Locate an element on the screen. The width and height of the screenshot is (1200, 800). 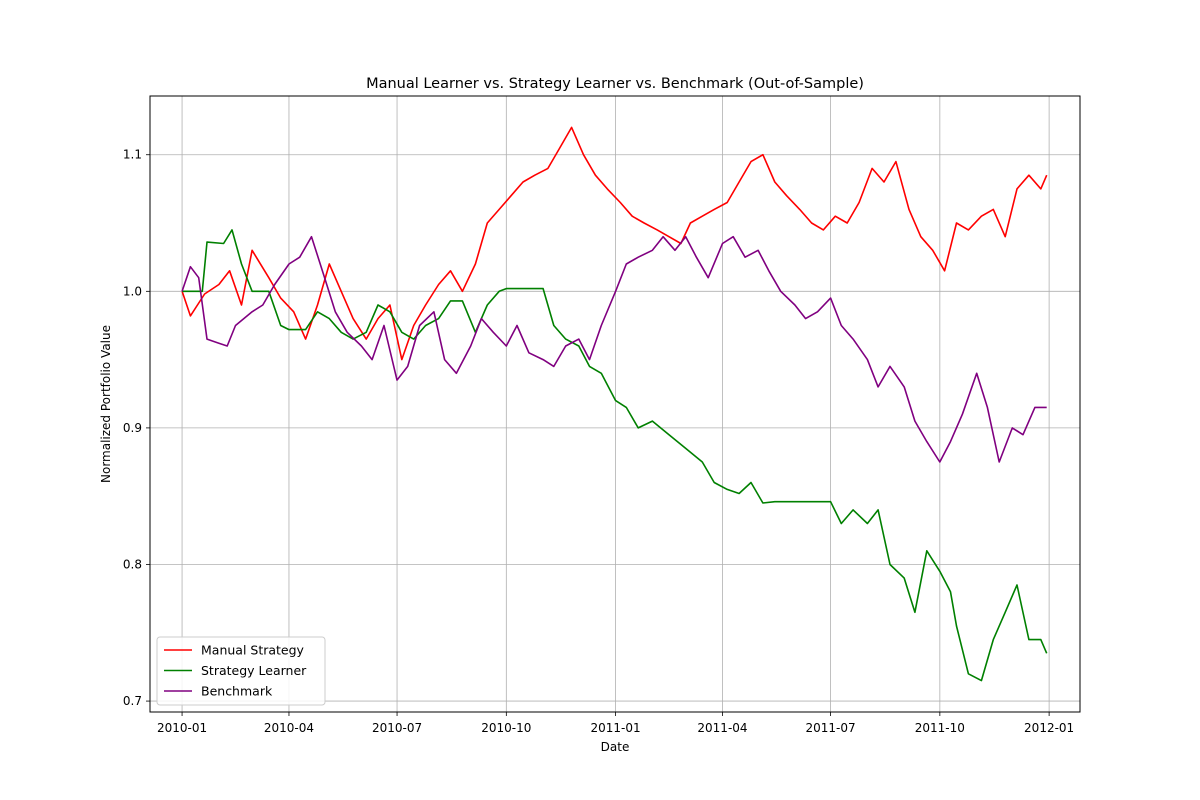
x-tick-label: 2011-04 is located at coordinates (722, 728).